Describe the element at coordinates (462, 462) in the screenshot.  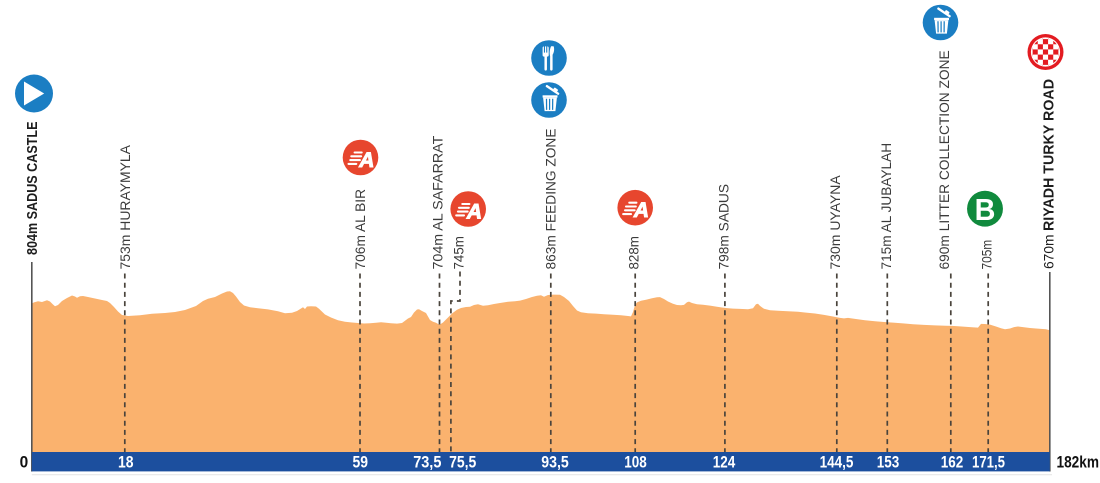
I see `svg-text: 75,5` at that location.